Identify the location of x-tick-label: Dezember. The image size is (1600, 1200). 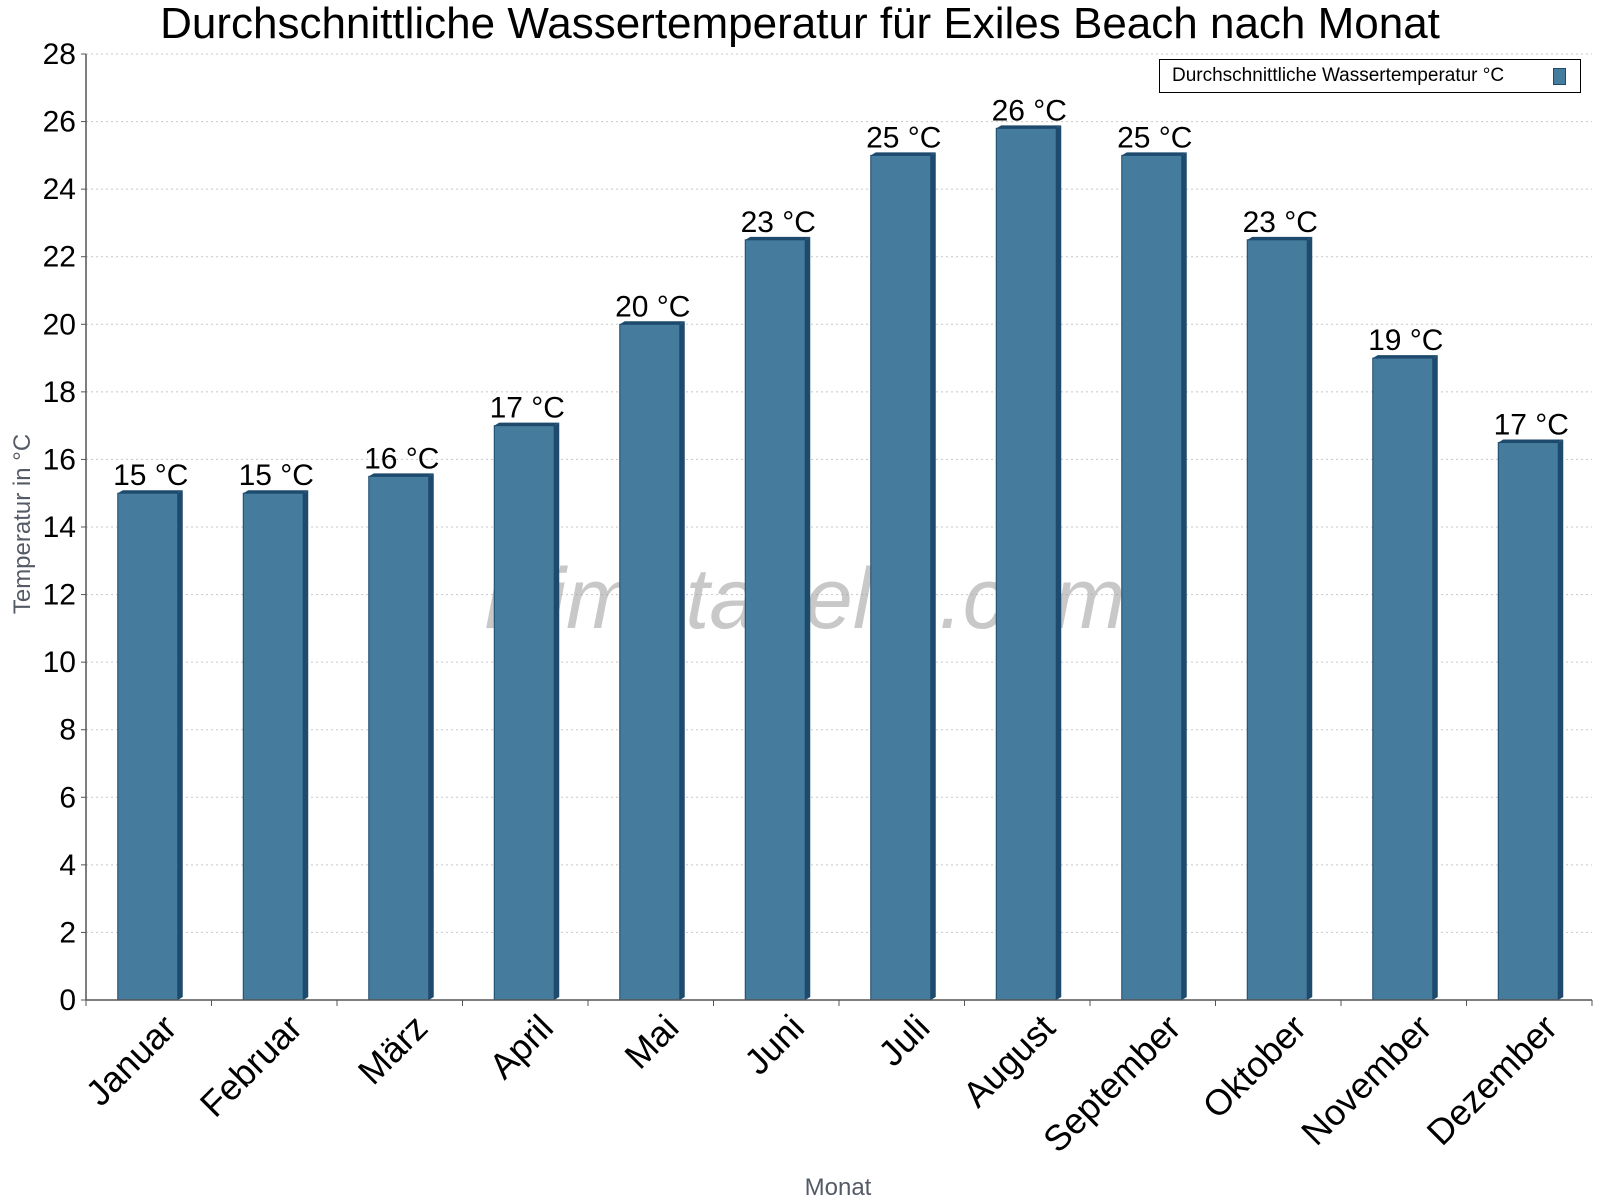
(1491, 1080).